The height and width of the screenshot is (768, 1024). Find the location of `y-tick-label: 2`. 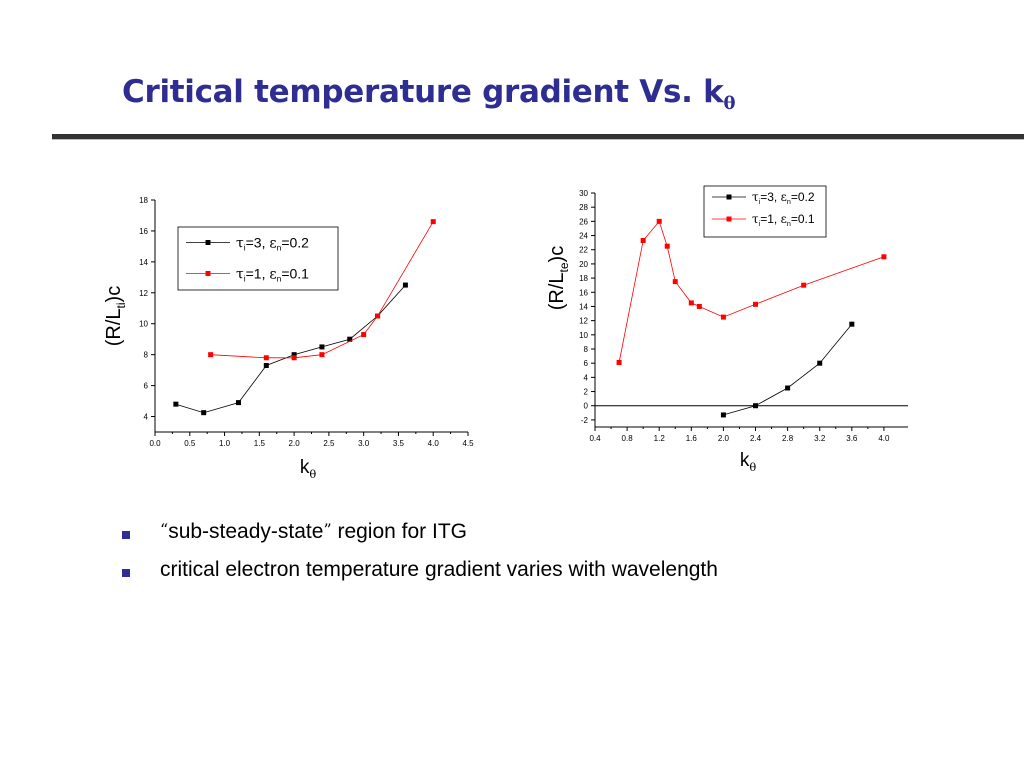

y-tick-label: 2 is located at coordinates (586, 392).